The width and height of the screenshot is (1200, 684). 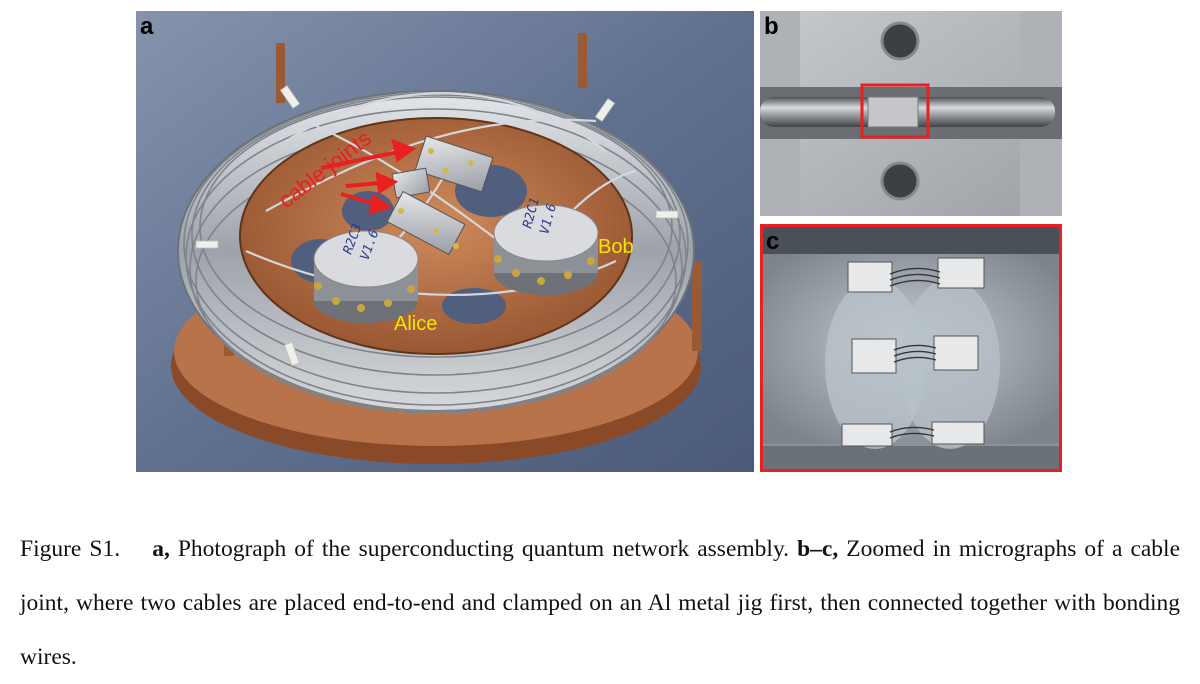 I want to click on zoom-frame, so click(x=911, y=348).